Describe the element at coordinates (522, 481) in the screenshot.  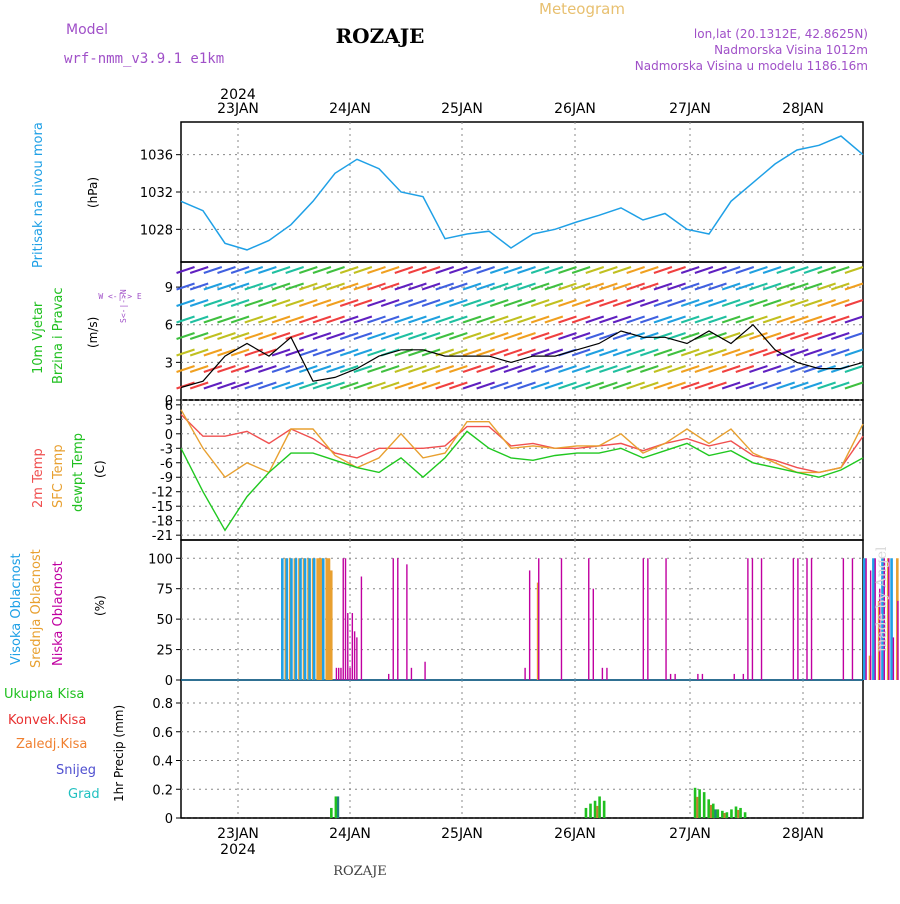
I see `temp-dewpt-line` at that location.